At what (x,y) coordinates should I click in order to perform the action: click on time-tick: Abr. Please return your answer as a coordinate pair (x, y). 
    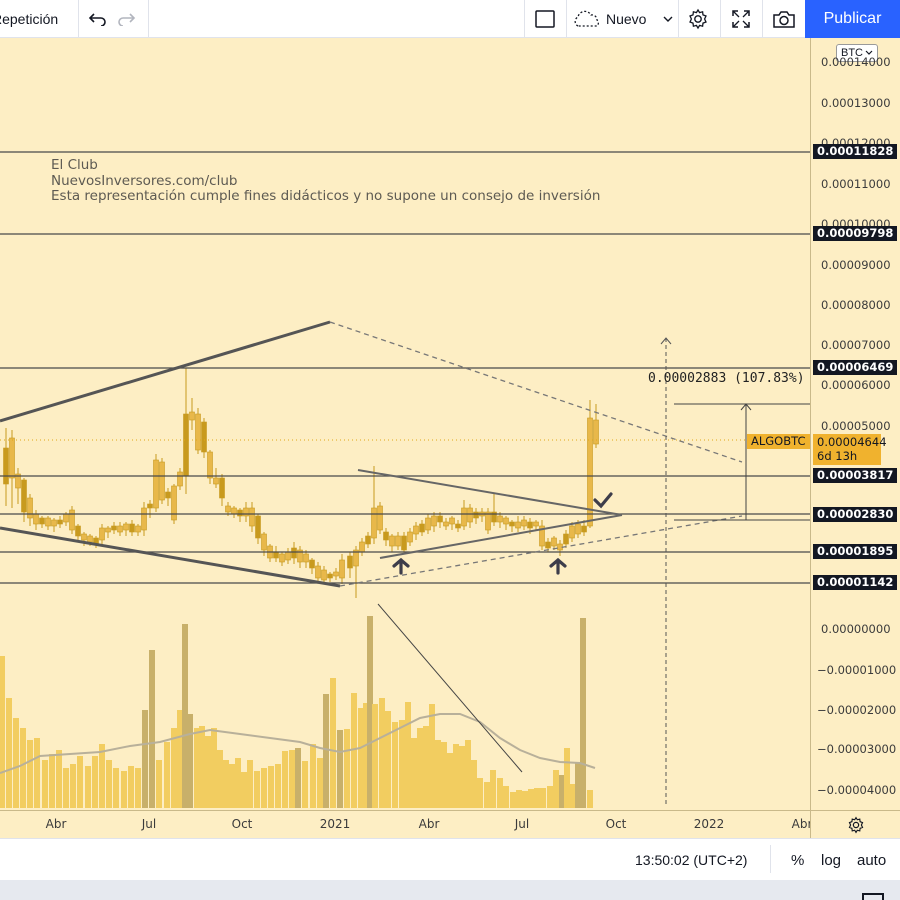
    Looking at the image, I should click on (56, 824).